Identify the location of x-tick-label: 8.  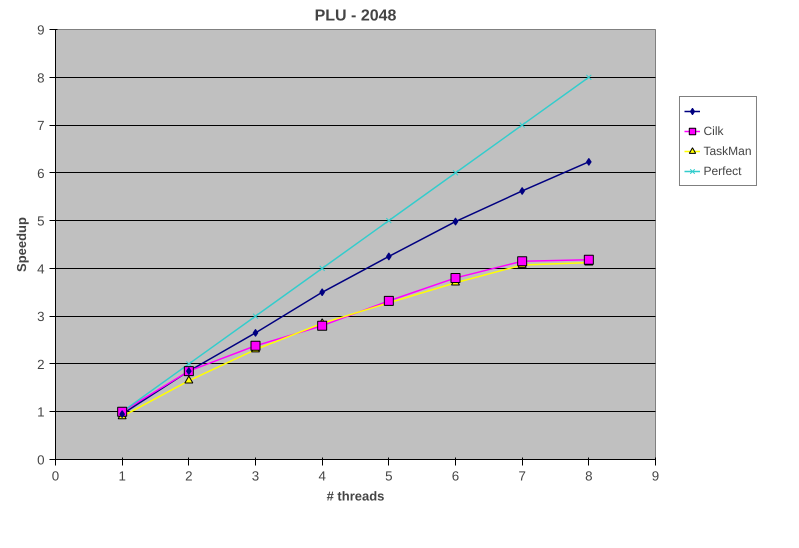
(589, 476).